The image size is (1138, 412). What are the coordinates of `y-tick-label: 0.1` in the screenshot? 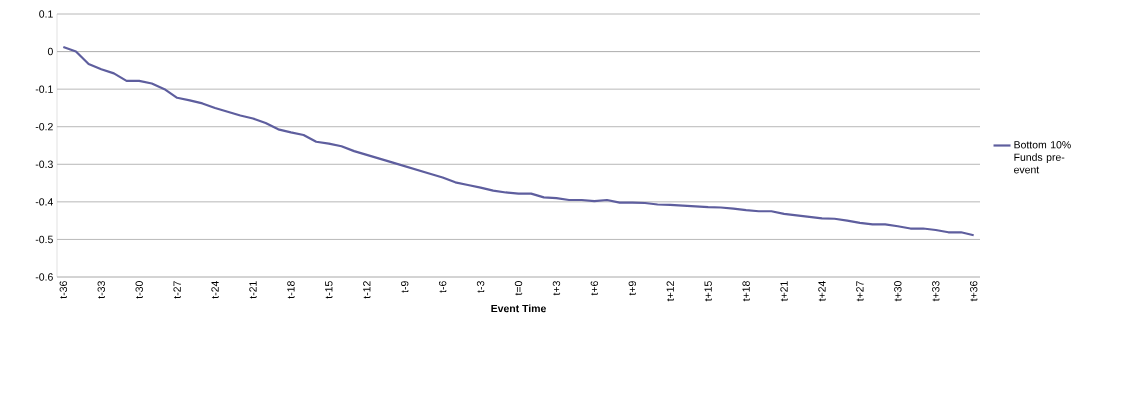 It's located at (46, 14).